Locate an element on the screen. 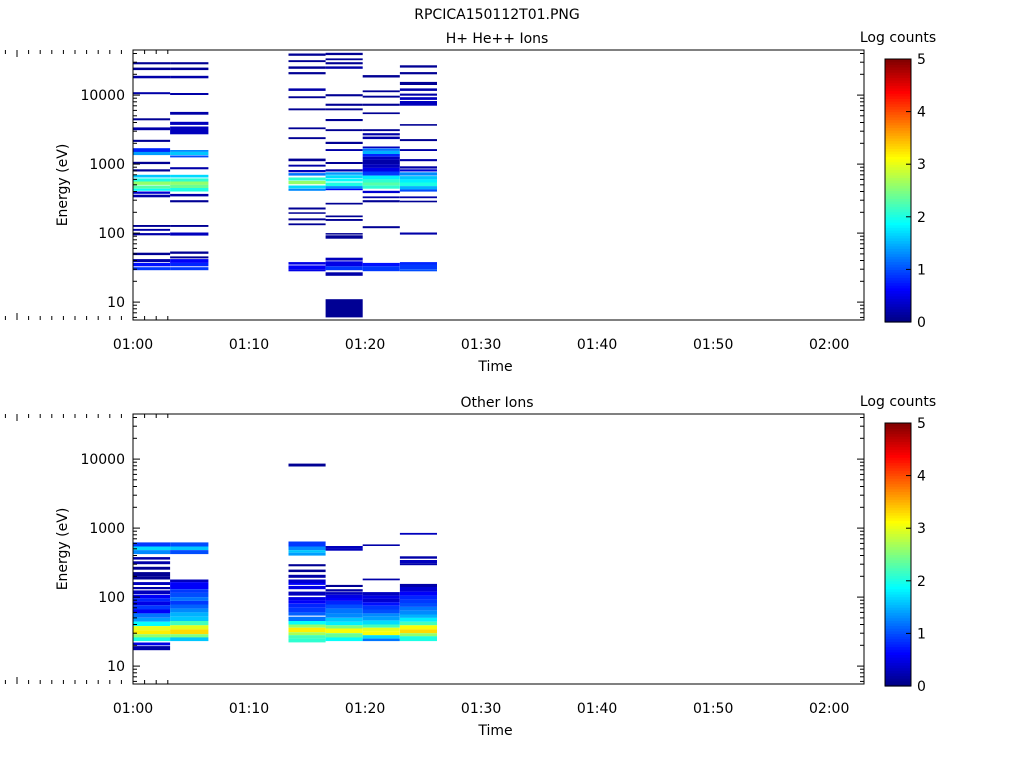 The image size is (1024, 768). colorbar-tick-label: 2 is located at coordinates (921, 218).